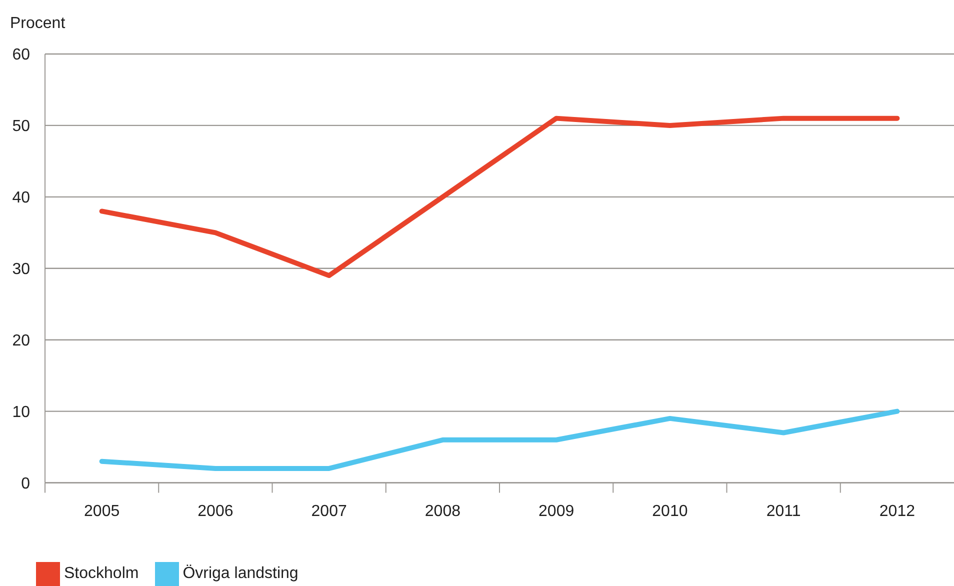 The image size is (954, 586). I want to click on y-tick-label: 10, so click(21, 412).